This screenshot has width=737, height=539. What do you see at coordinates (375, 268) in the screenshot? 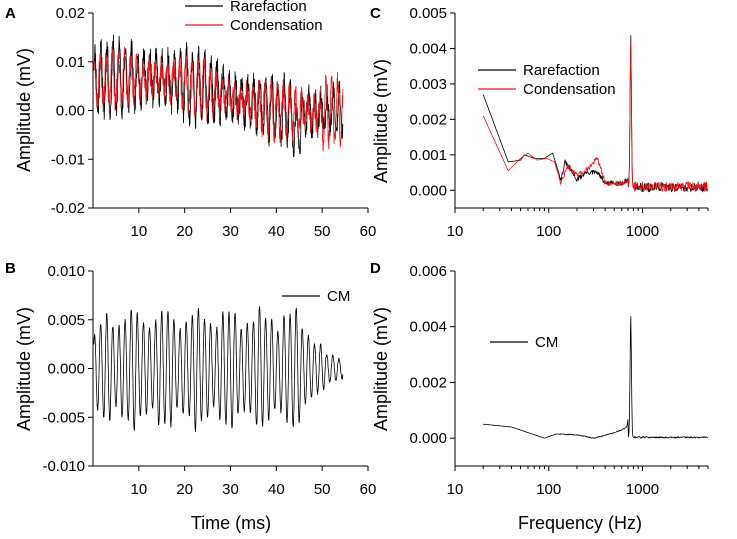
I see `panel-label-d: D` at bounding box center [375, 268].